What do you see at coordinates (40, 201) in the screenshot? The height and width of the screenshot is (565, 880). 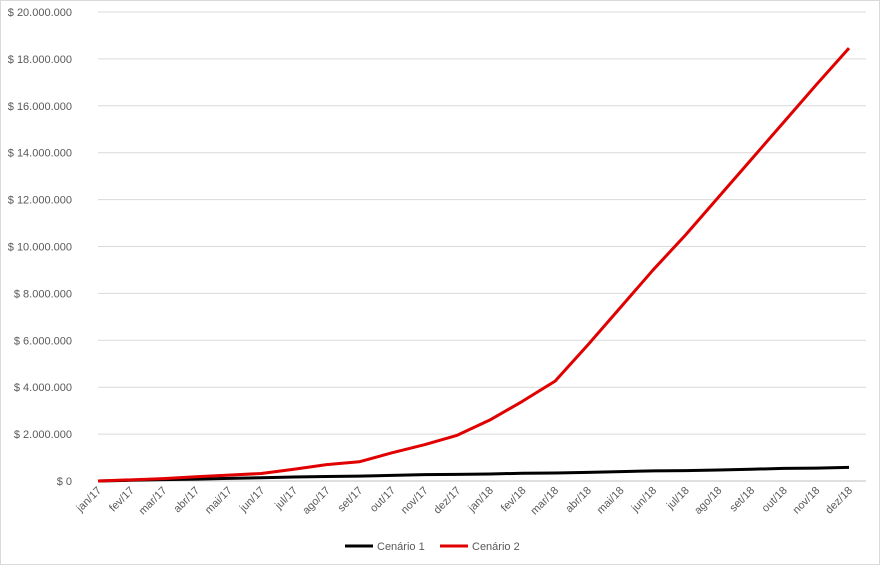 I see `y-tick-label: $ 12.000.000` at bounding box center [40, 201].